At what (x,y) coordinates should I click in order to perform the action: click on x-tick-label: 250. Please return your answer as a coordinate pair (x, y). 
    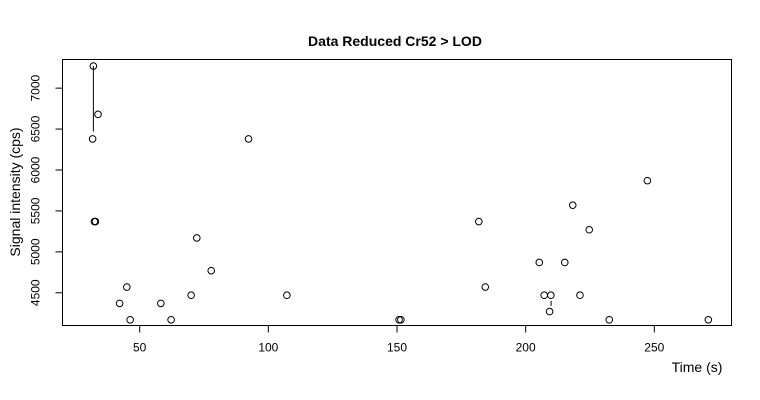
    Looking at the image, I should click on (654, 348).